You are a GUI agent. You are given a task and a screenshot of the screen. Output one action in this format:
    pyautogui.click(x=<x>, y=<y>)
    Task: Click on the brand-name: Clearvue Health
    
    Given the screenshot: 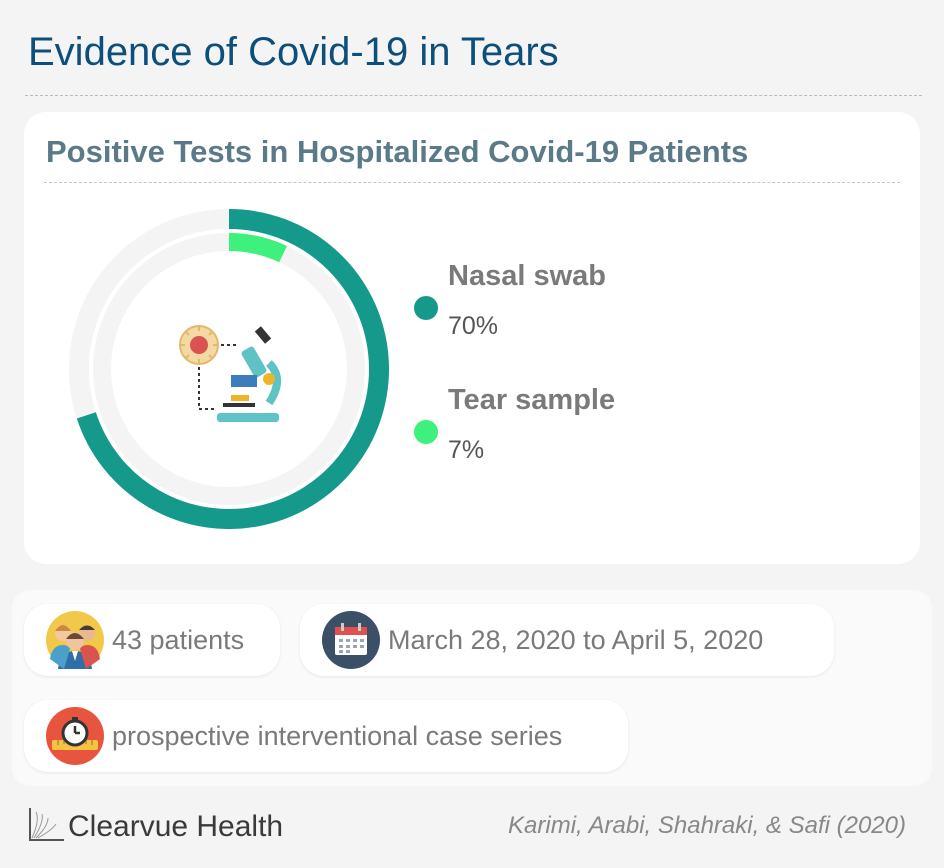 What is the action you would take?
    pyautogui.click(x=176, y=826)
    